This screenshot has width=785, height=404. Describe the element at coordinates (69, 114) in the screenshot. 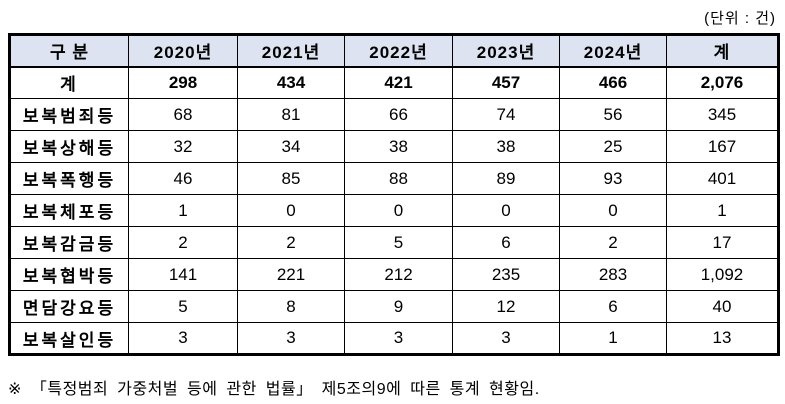

I see `row-label-cell: 보복범죄등` at that location.